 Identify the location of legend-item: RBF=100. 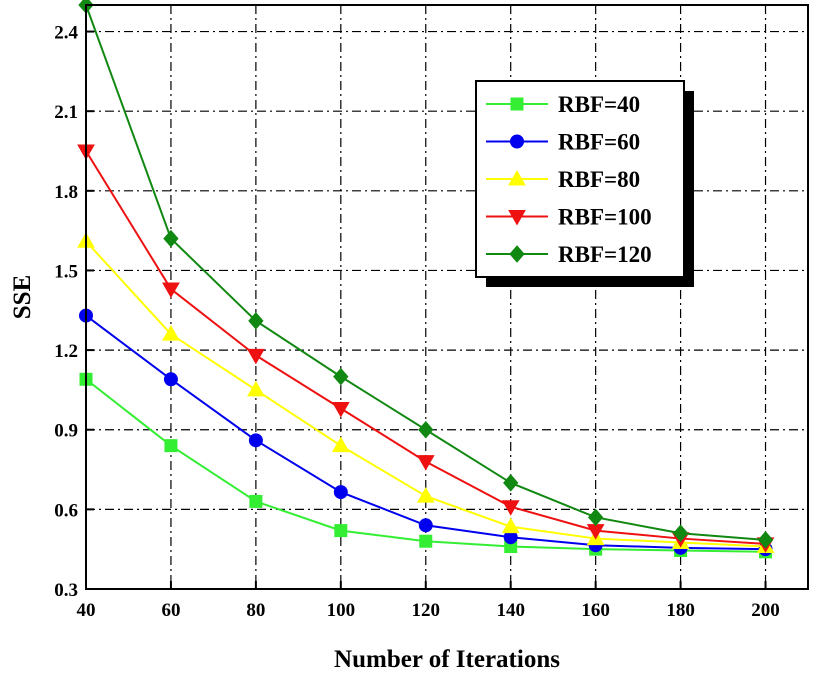
(569, 217).